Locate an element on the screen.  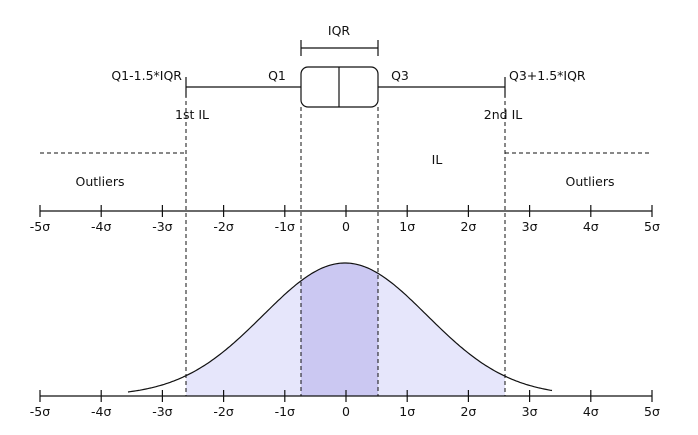
sigma-axis-bottom: -5σ -4σ -3σ -2σ -1σ 0 1σ 2σ 3σ 4σ 5σ is located at coordinates (345, 404).